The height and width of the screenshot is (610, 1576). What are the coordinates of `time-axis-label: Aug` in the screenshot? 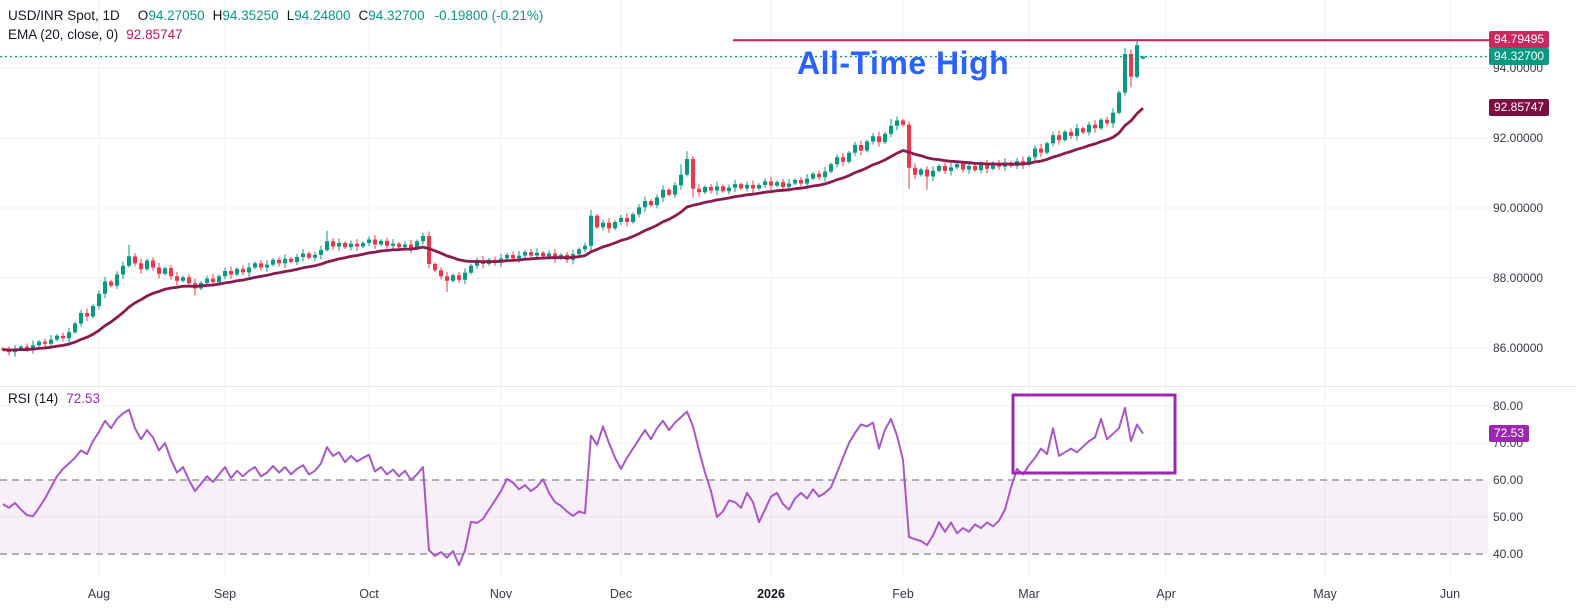 It's located at (99, 594).